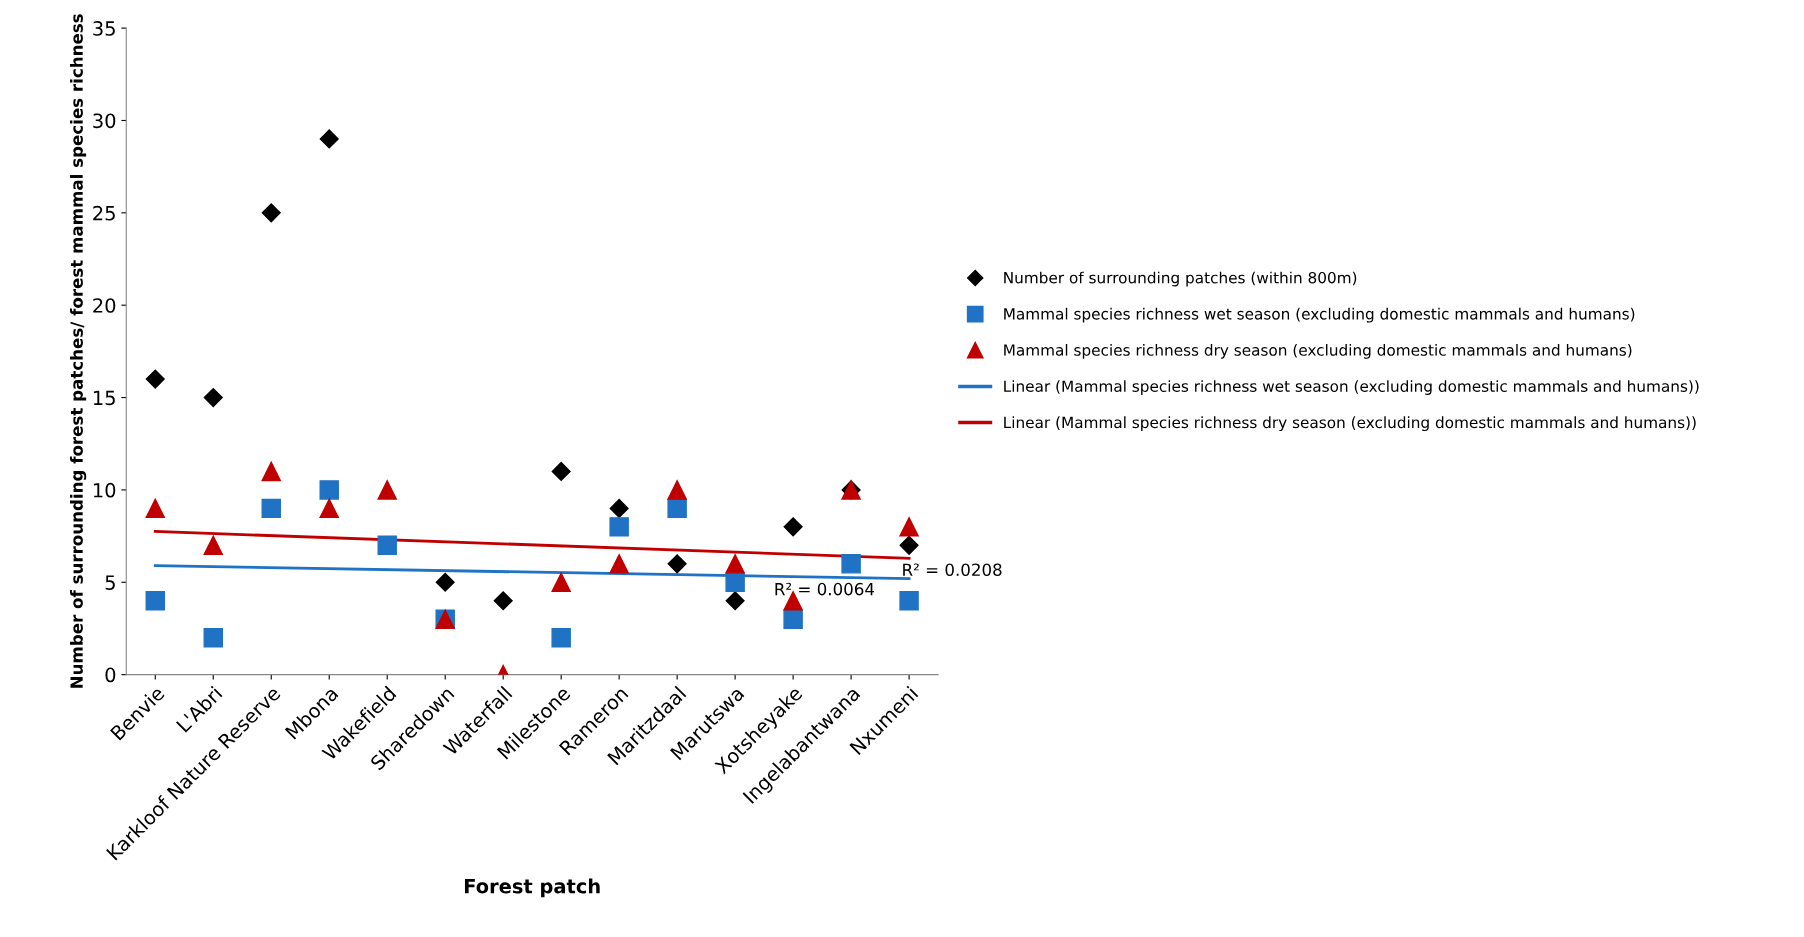 The width and height of the screenshot is (1804, 937). What do you see at coordinates (104, 398) in the screenshot?
I see `y-tick-label: 15` at bounding box center [104, 398].